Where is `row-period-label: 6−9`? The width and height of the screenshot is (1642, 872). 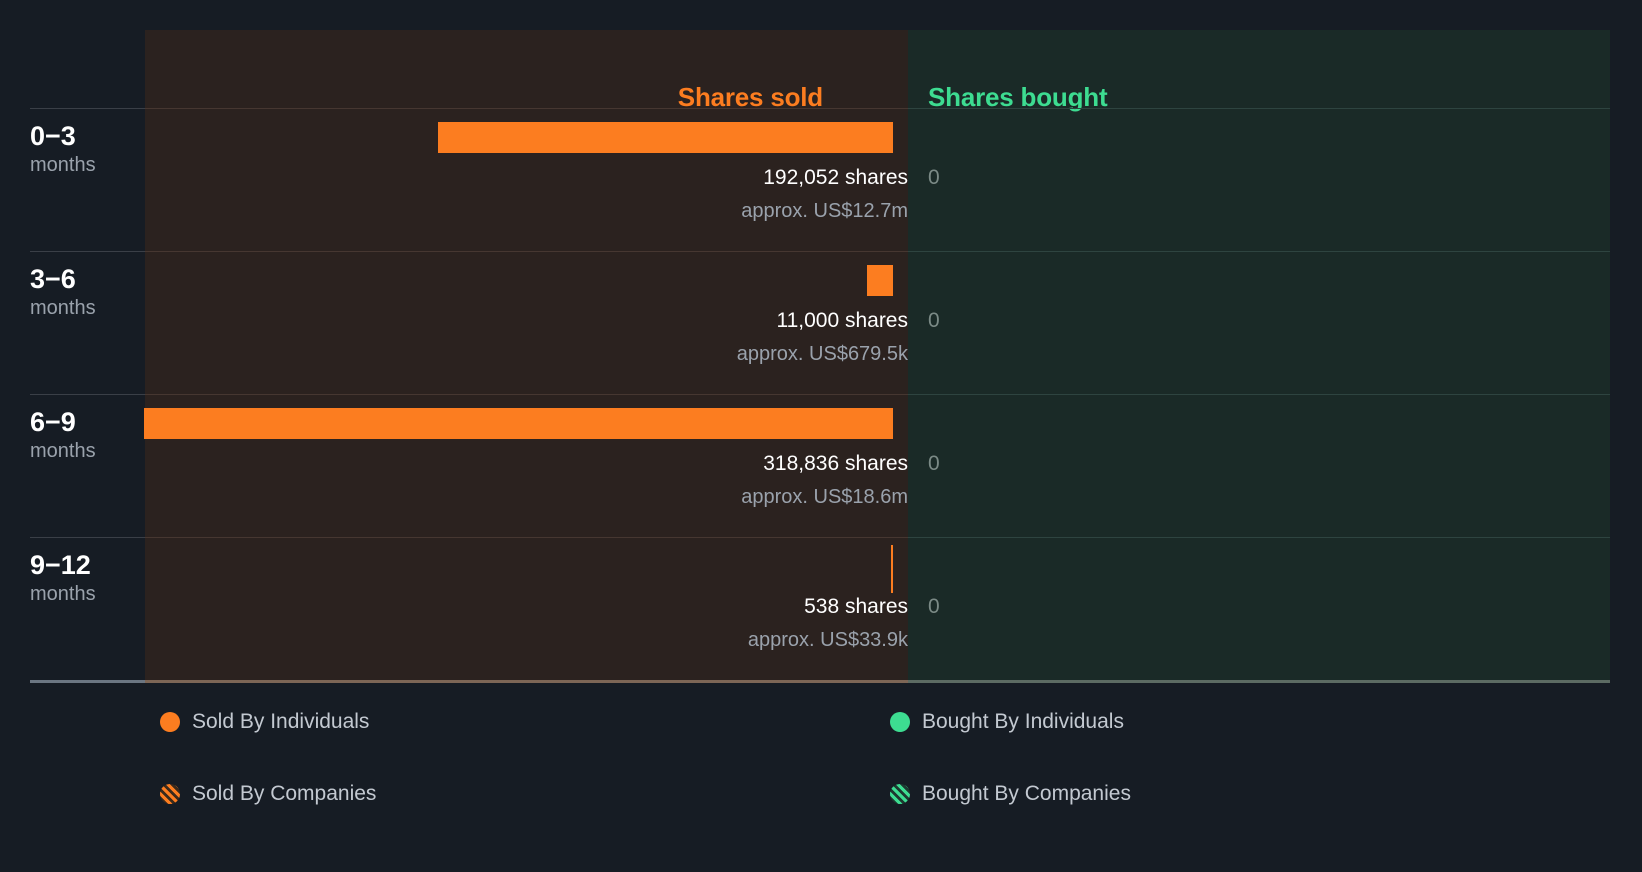 row-period-label: 6−9 is located at coordinates (53, 422).